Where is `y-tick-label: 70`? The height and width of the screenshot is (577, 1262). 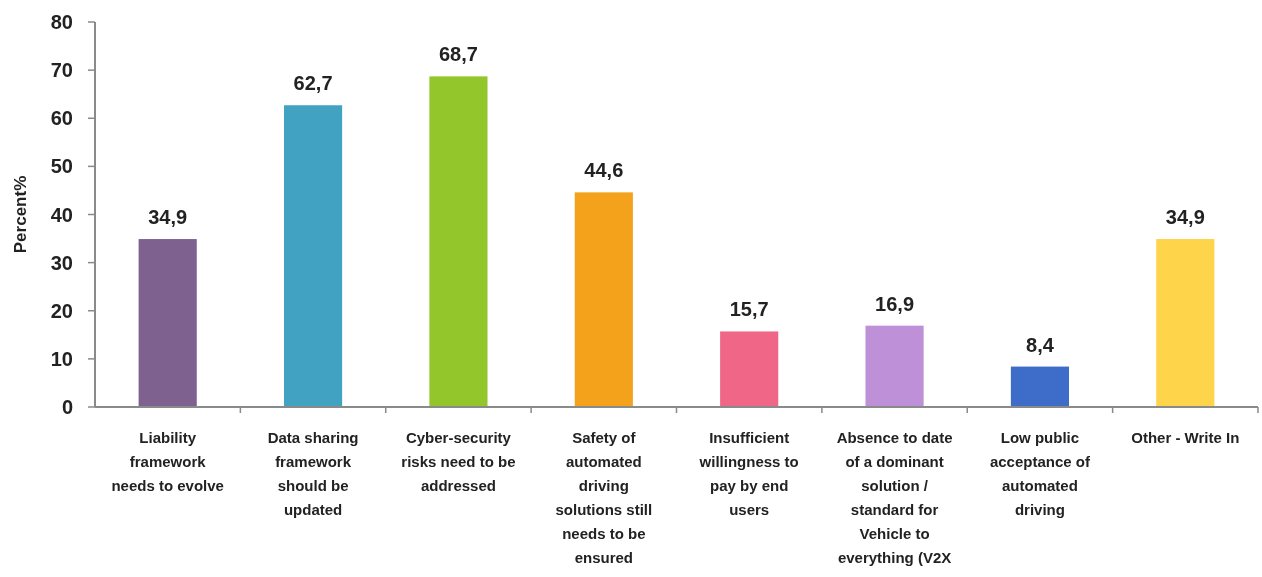 y-tick-label: 70 is located at coordinates (61, 70).